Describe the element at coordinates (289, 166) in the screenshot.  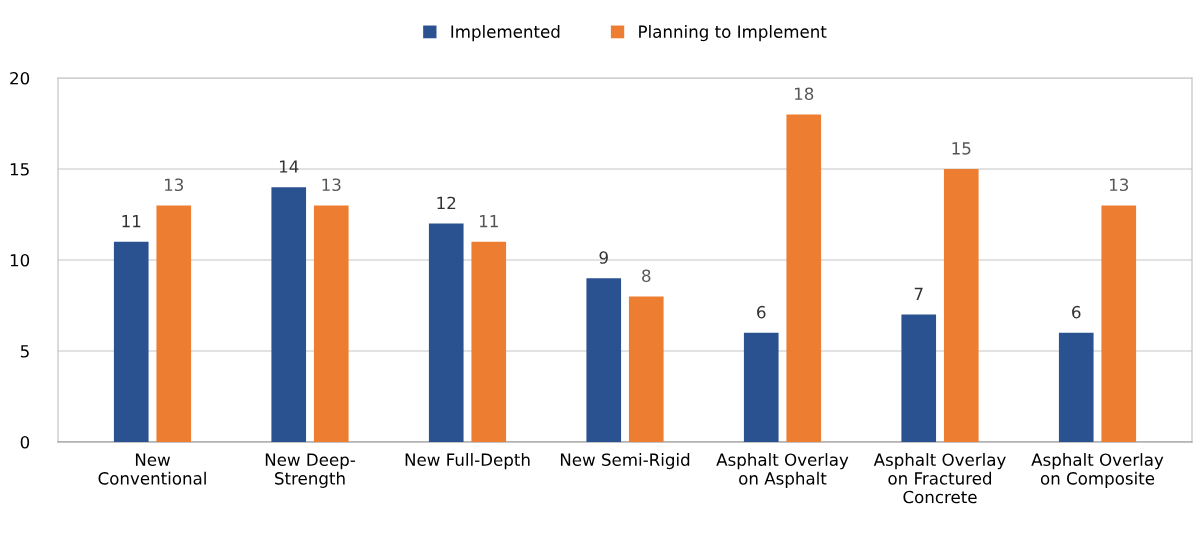
I see `data-label: 14` at that location.